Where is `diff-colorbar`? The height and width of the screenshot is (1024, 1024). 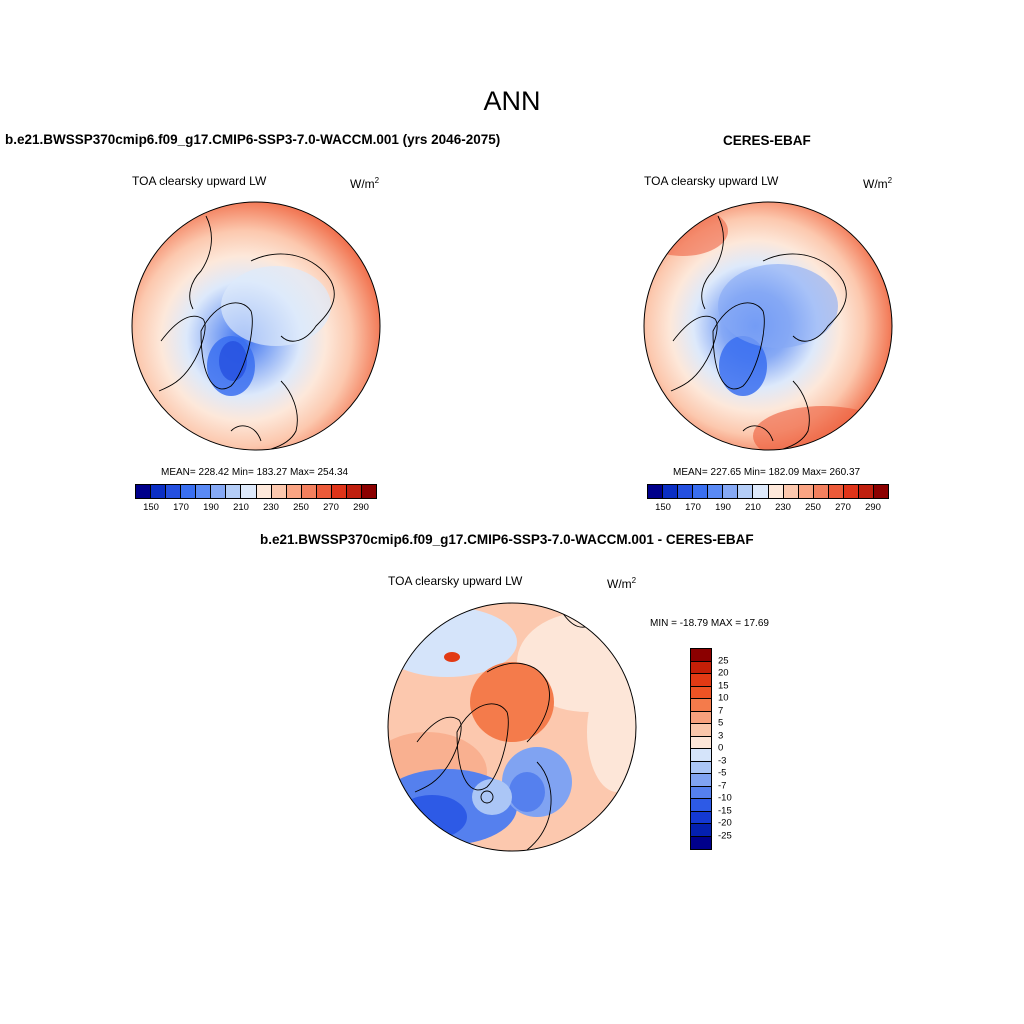
diff-colorbar is located at coordinates (701, 749).